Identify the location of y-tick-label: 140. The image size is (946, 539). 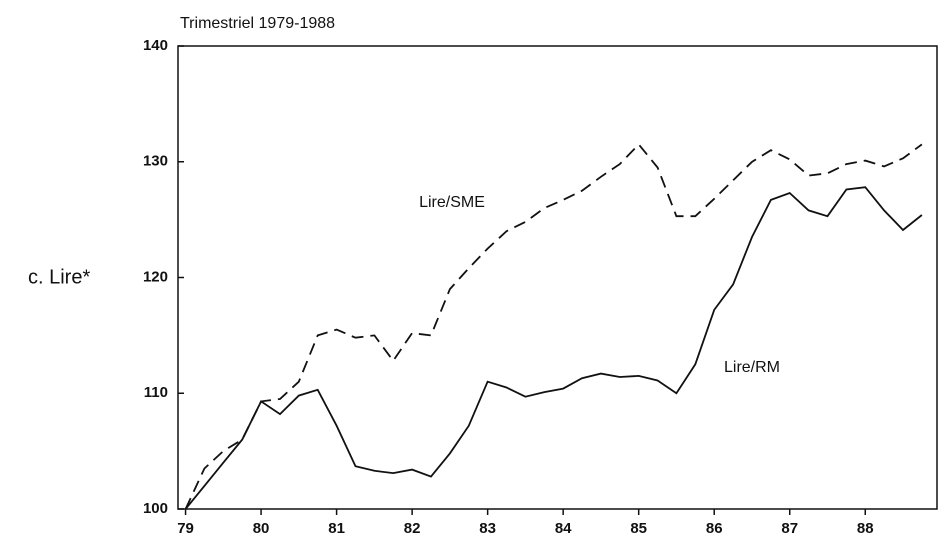
(155, 45).